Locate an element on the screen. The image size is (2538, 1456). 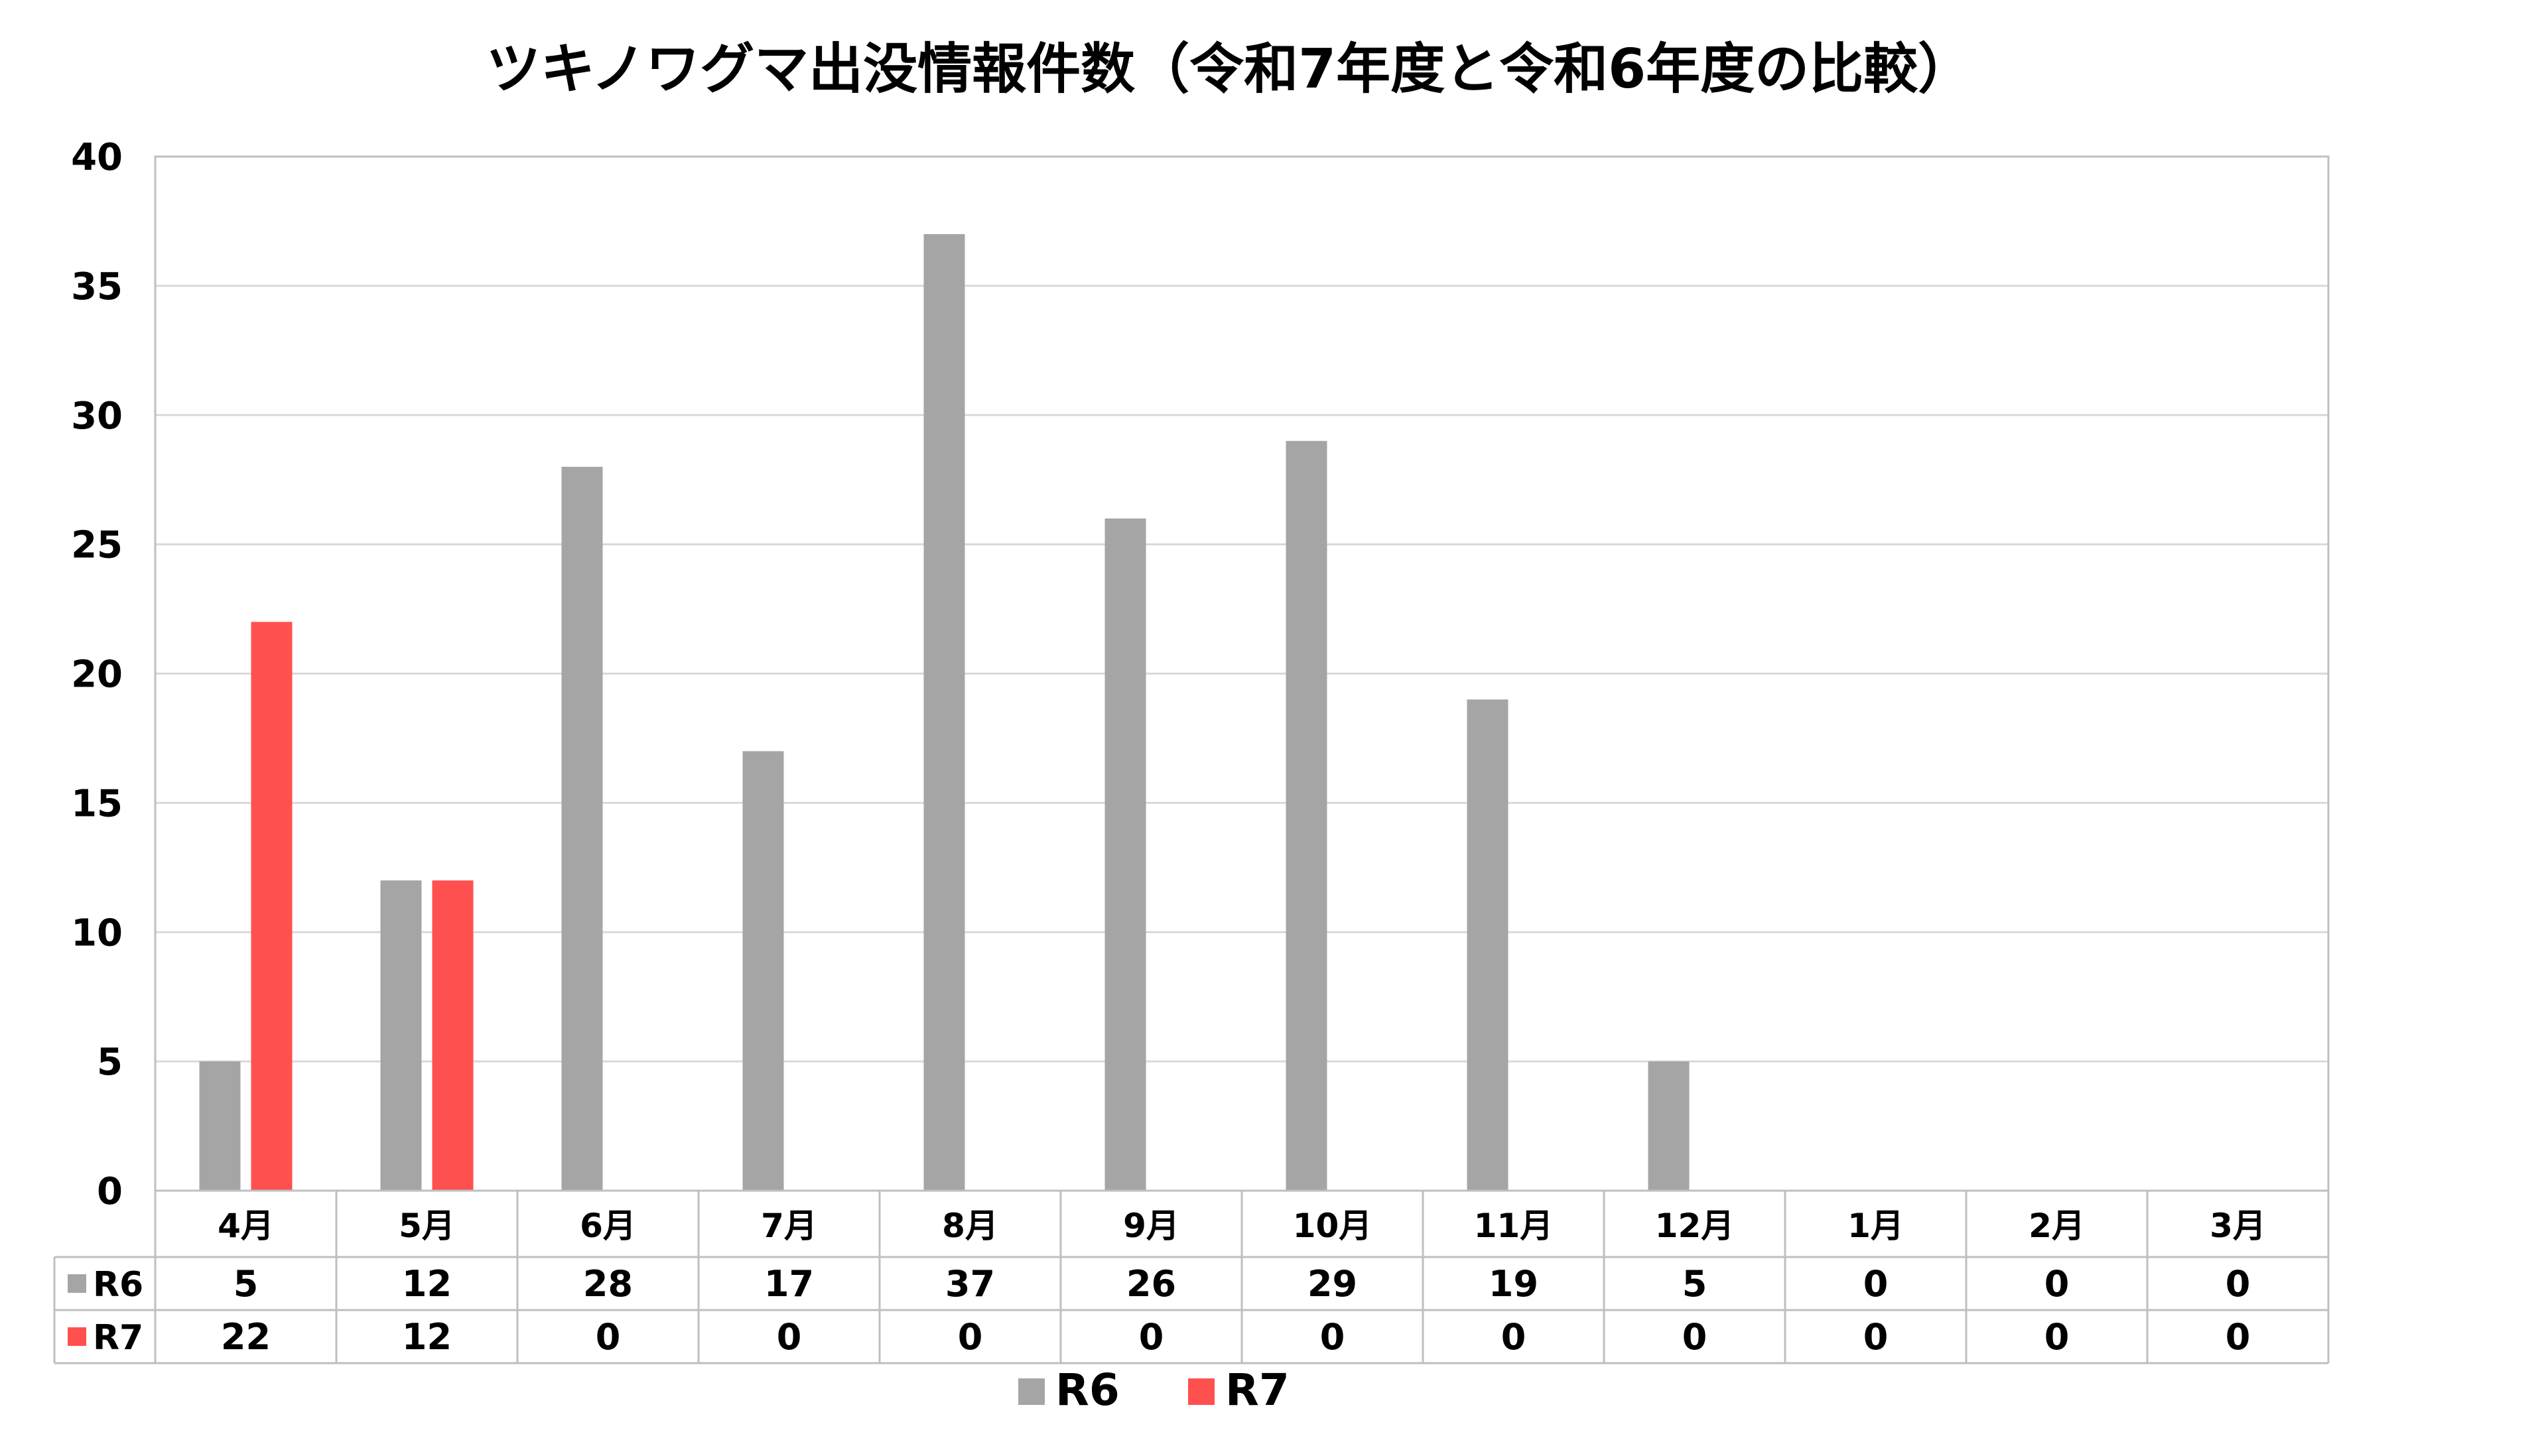
category-label: 10月 is located at coordinates (1332, 1226).